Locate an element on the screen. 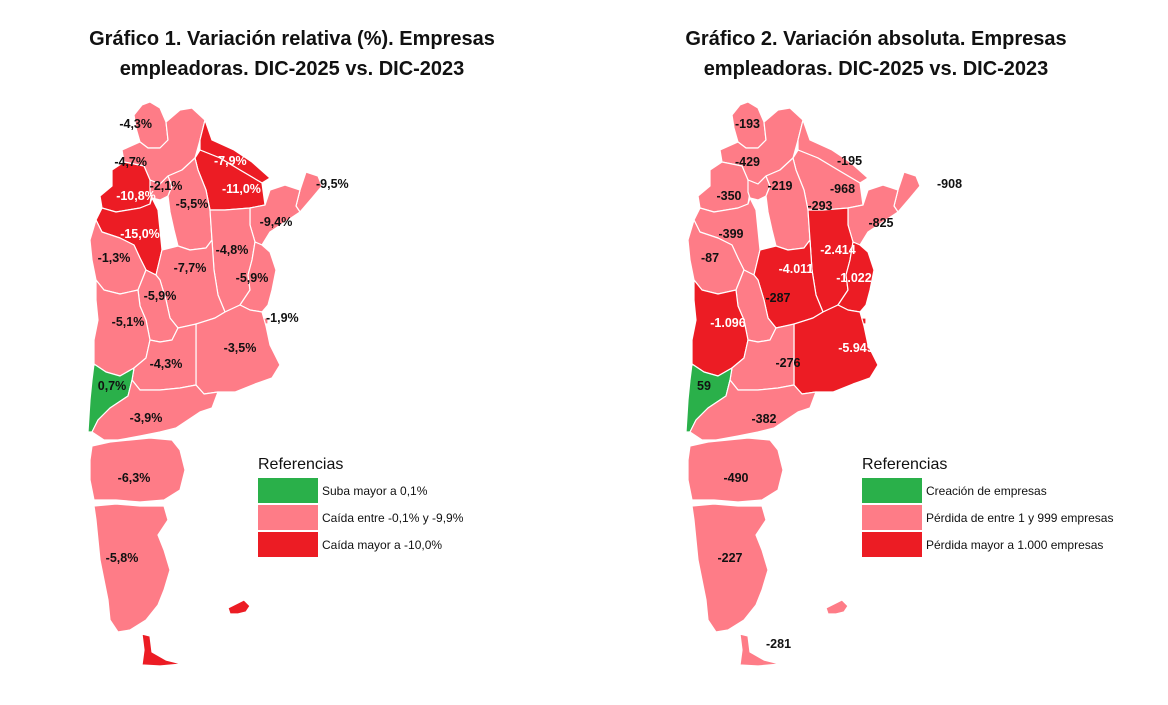 The image size is (1168, 705). region-label-tierradelfuego: -281 is located at coordinates (778, 644).